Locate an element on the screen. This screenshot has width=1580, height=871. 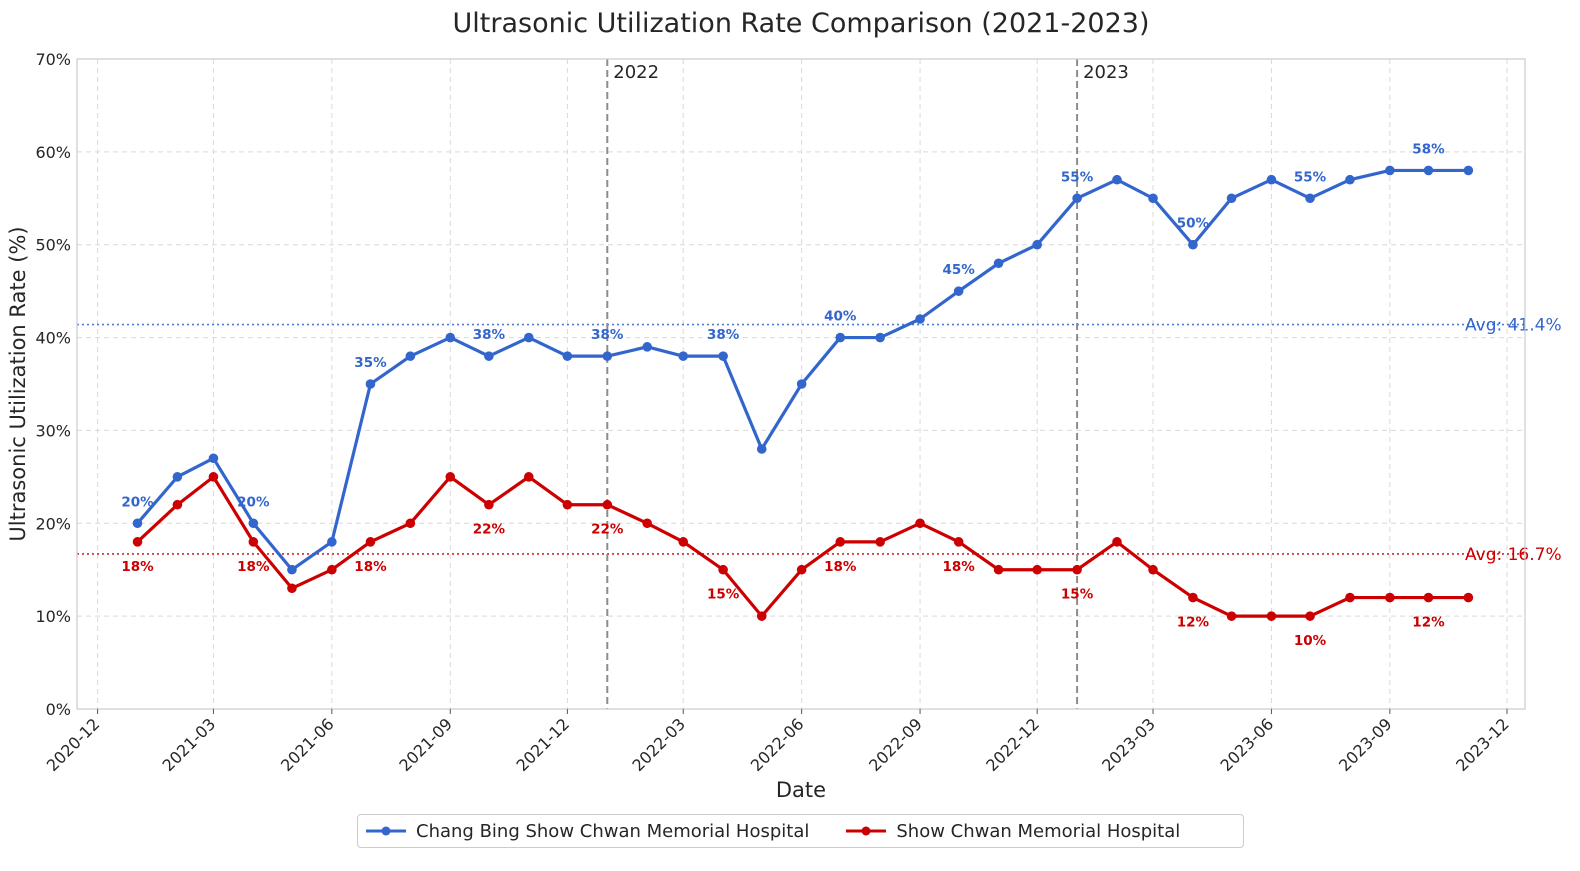
data-label-series-1: 35% is located at coordinates (370, 363).